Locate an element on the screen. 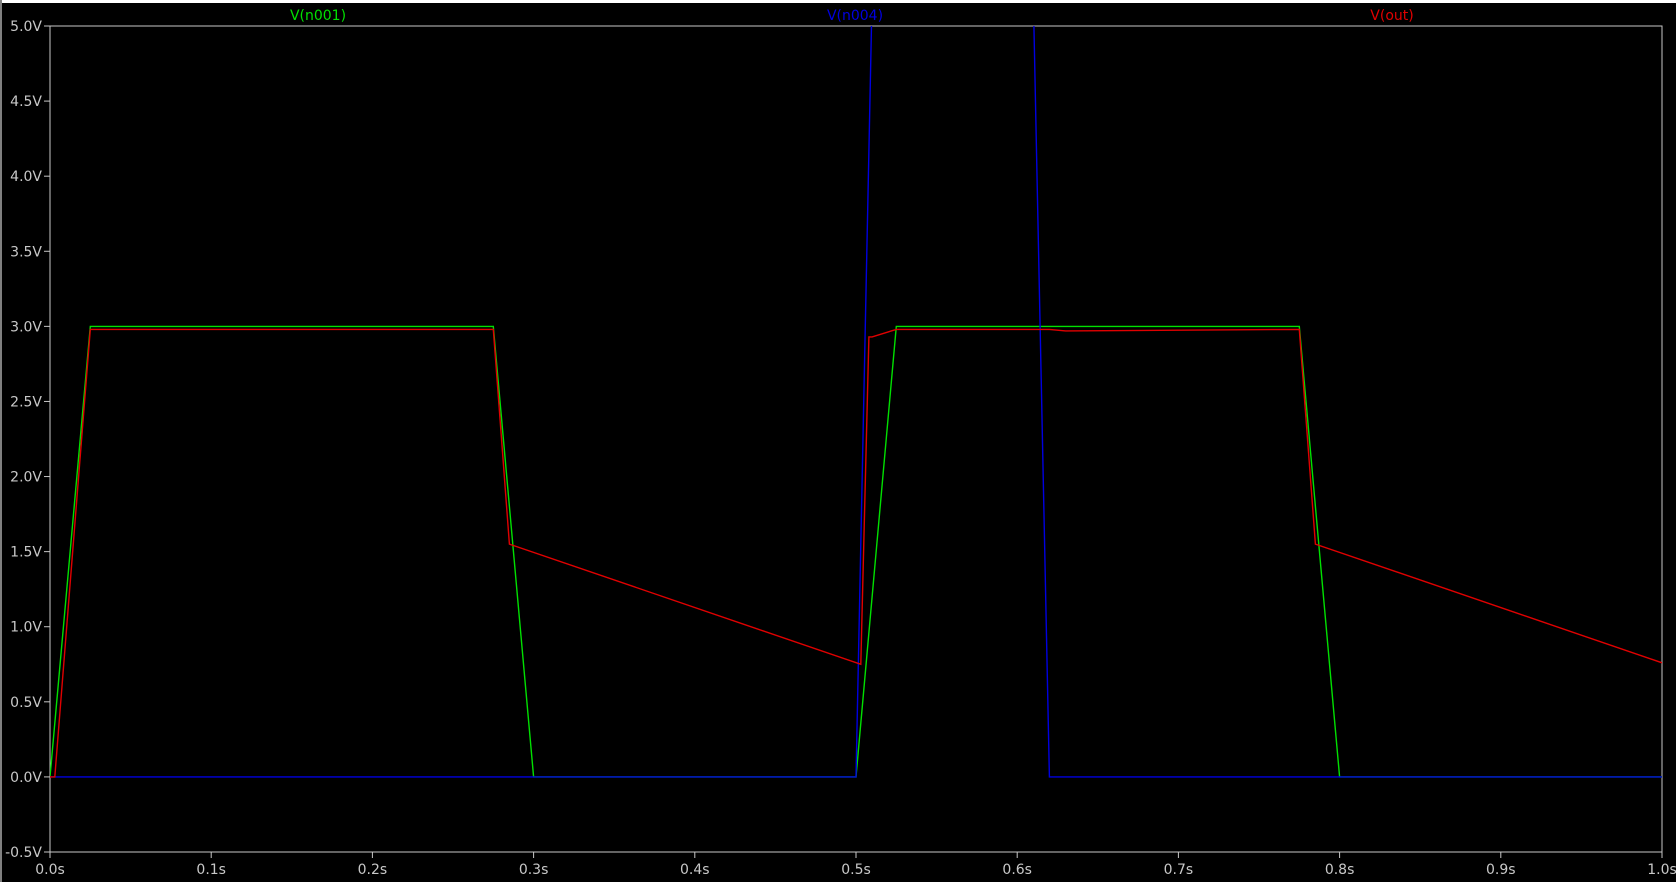 This screenshot has width=1676, height=882. y-tick-label: 3.5V is located at coordinates (26, 252).